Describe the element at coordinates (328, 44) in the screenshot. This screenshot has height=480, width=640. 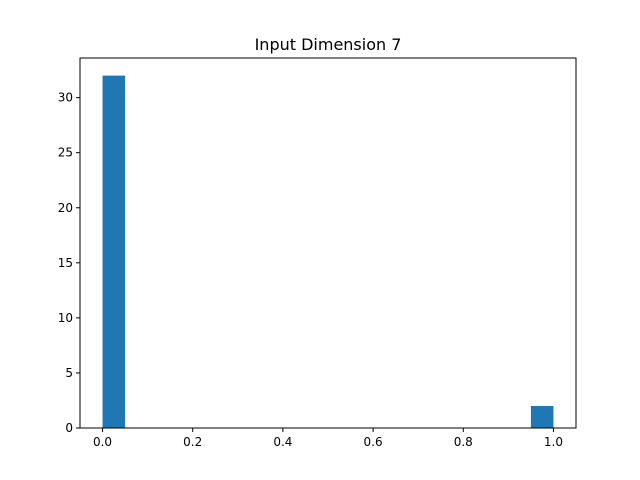
I see `chart-title: Input Dimension 7` at that location.